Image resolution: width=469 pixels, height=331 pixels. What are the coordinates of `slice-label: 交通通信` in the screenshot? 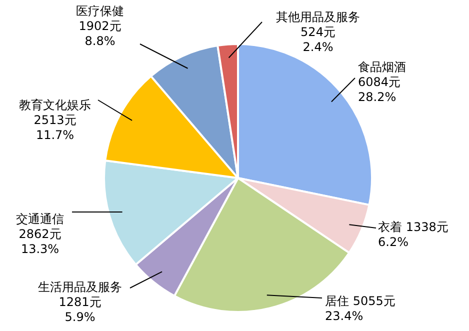 It's located at (40, 219).